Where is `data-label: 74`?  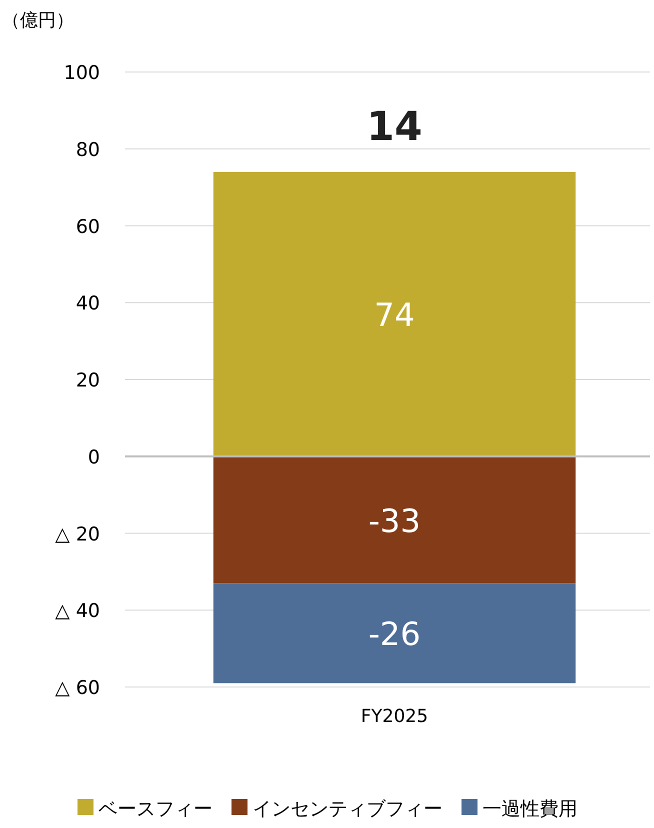
data-label: 74 is located at coordinates (394, 315).